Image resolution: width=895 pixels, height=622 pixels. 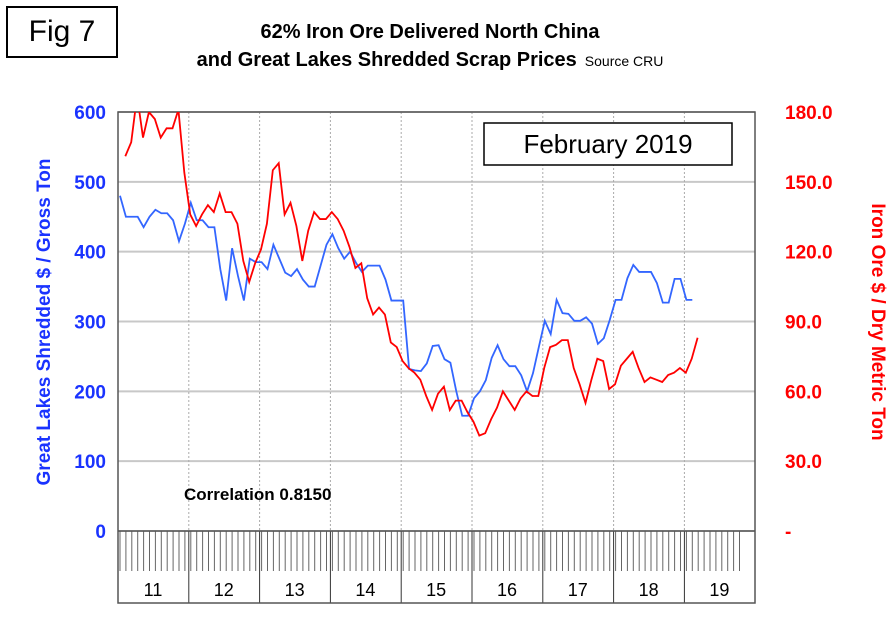 I want to click on title-line-1: 62% Iron Ore Delivered North China, so click(x=430, y=32).